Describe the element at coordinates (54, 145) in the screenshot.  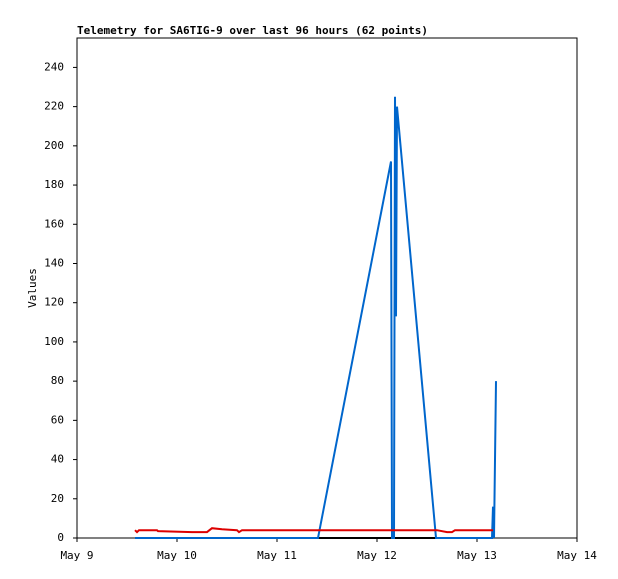
I see `y-tick-label: 200` at that location.